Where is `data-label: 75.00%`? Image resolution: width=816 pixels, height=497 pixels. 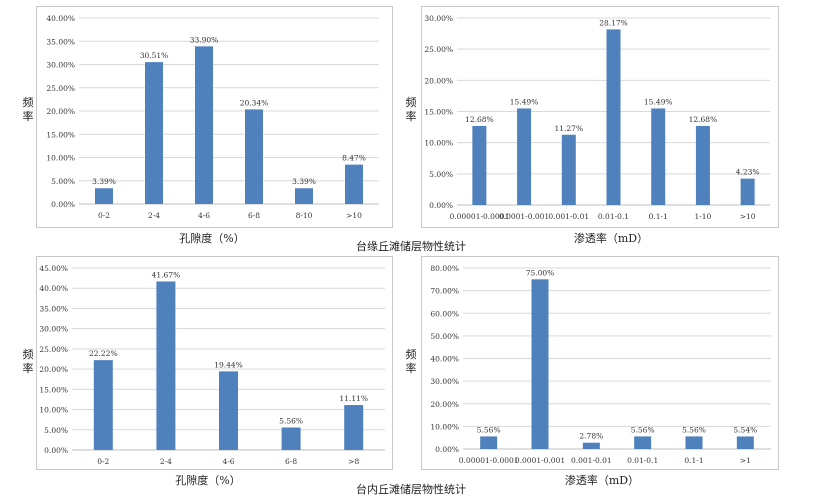
data-label: 75.00% is located at coordinates (540, 272).